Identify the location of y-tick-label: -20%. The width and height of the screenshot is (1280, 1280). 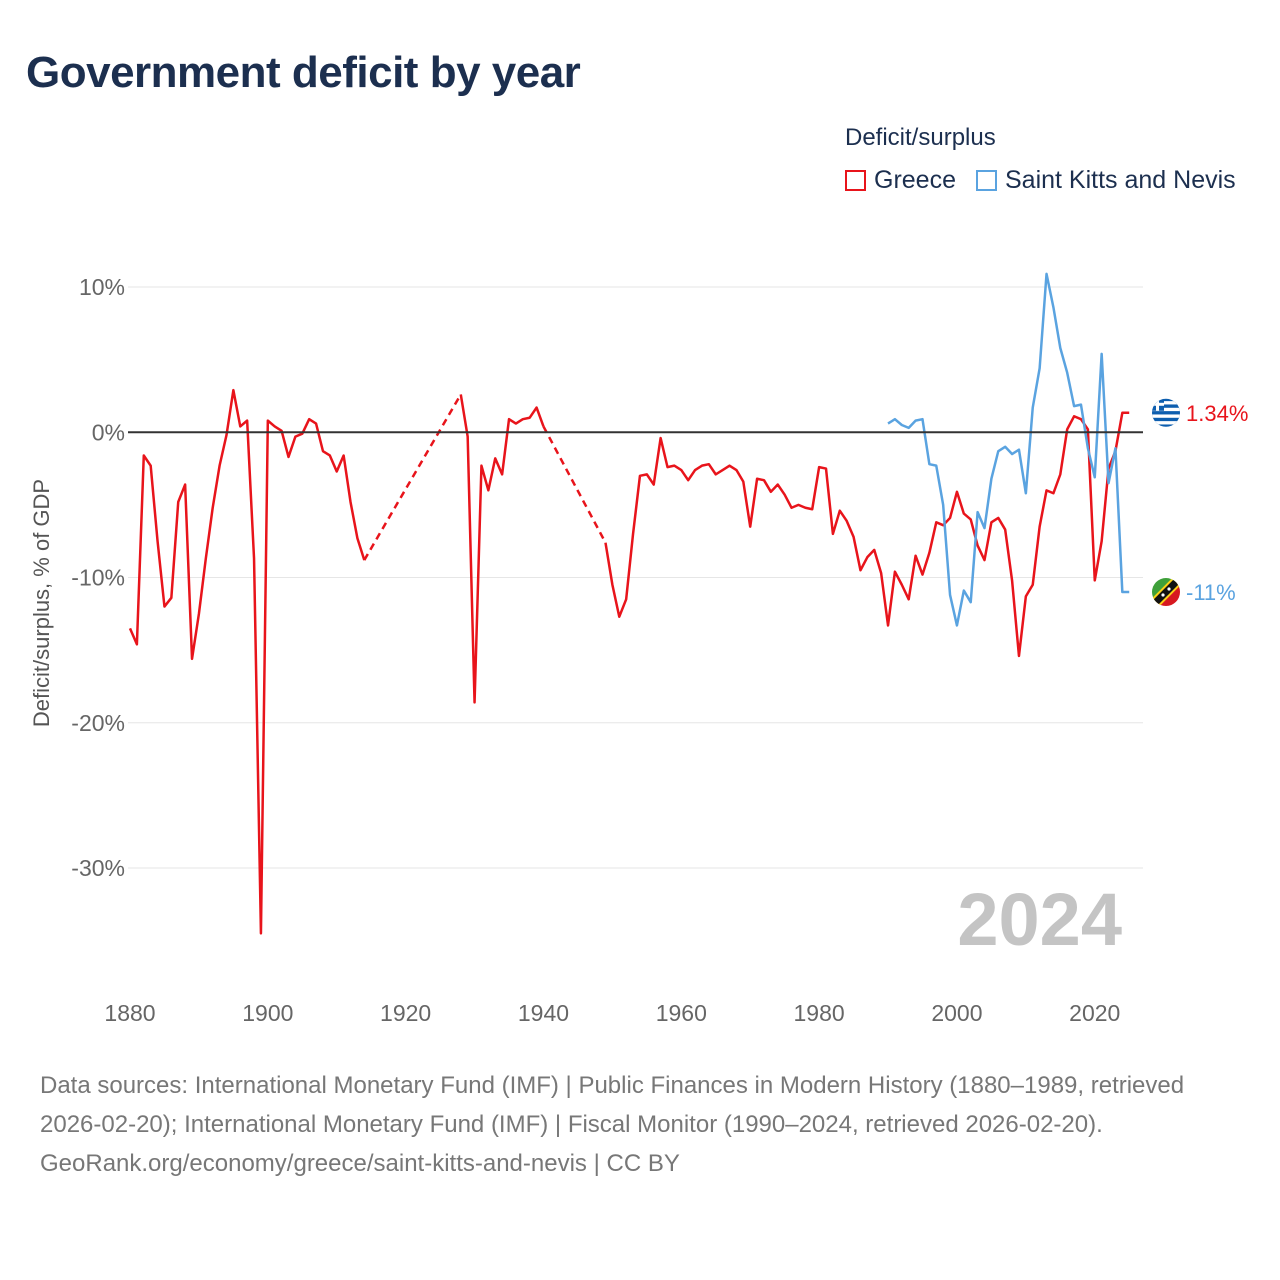
(98, 723).